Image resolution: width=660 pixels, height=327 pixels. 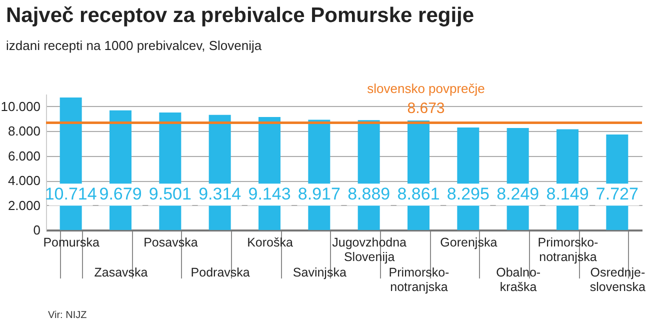 I want to click on data-label: 9.501, so click(x=170, y=194).